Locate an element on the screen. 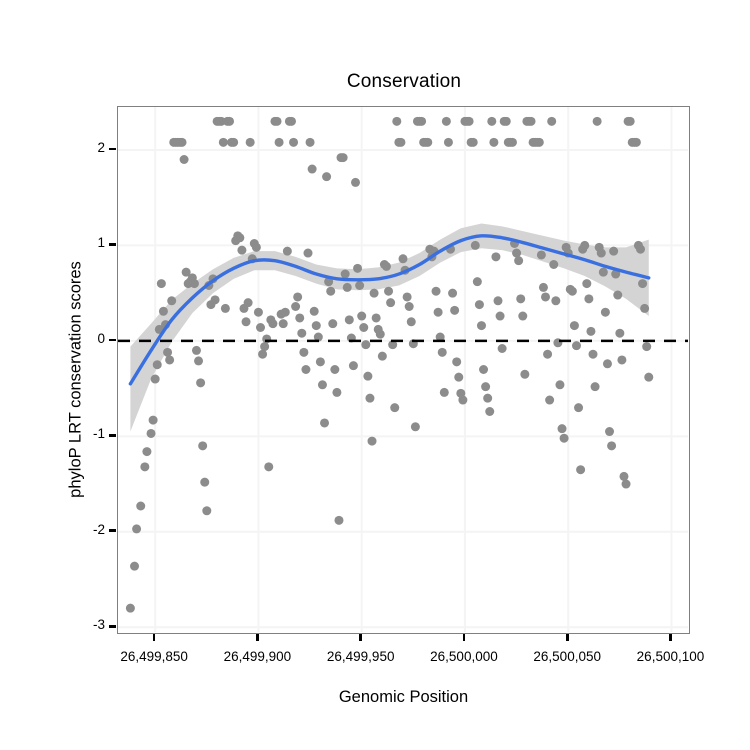 This screenshot has height=750, width=750. x-tick-label: 26,500,050 is located at coordinates (567, 656).